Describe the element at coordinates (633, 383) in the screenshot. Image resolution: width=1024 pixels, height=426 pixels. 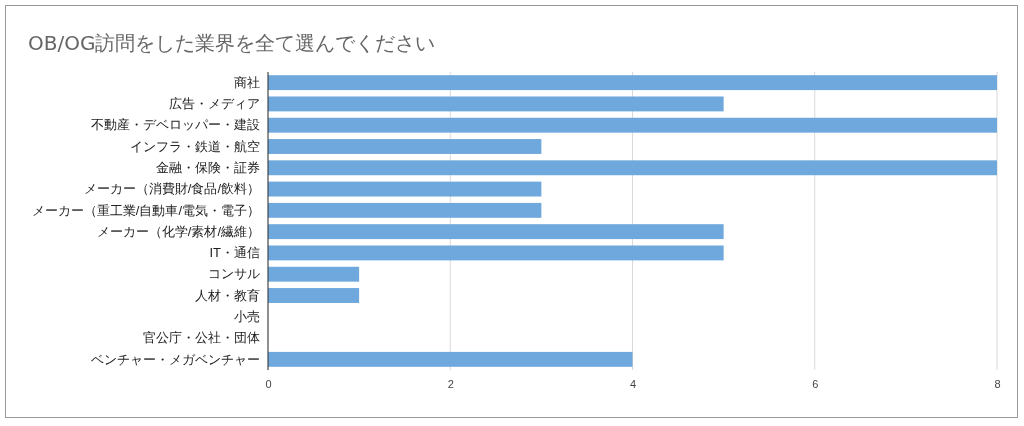
I see `x-tick-label: 4` at that location.